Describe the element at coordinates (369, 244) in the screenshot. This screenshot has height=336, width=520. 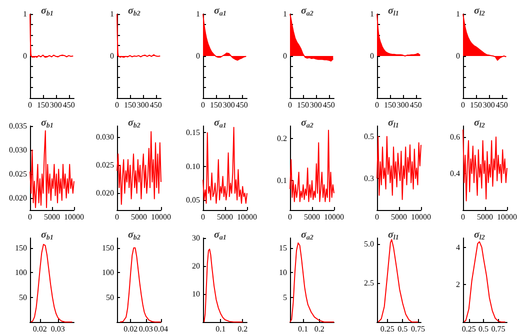
I see `y-tick-label: 5.0` at that location.